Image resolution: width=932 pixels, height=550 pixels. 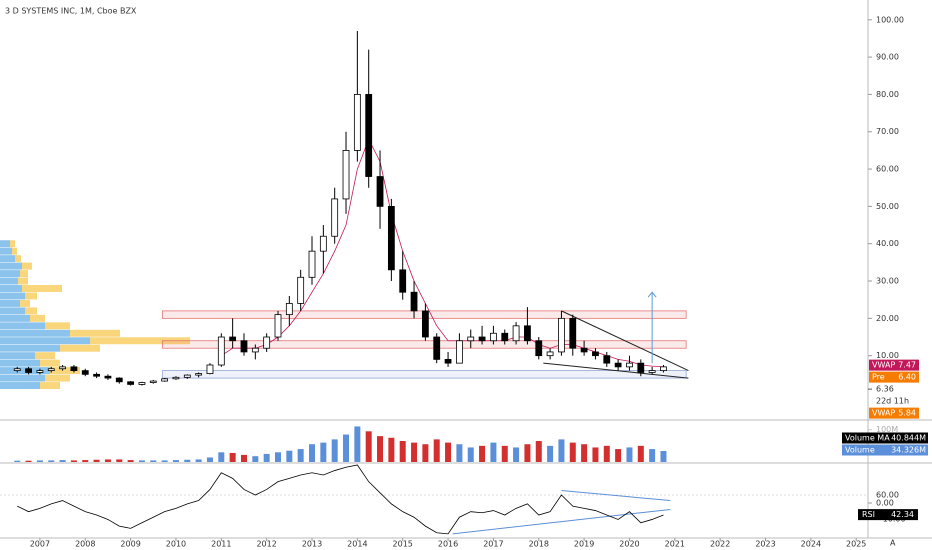 What do you see at coordinates (221, 544) in the screenshot?
I see `x-tick-label: 2011` at bounding box center [221, 544].